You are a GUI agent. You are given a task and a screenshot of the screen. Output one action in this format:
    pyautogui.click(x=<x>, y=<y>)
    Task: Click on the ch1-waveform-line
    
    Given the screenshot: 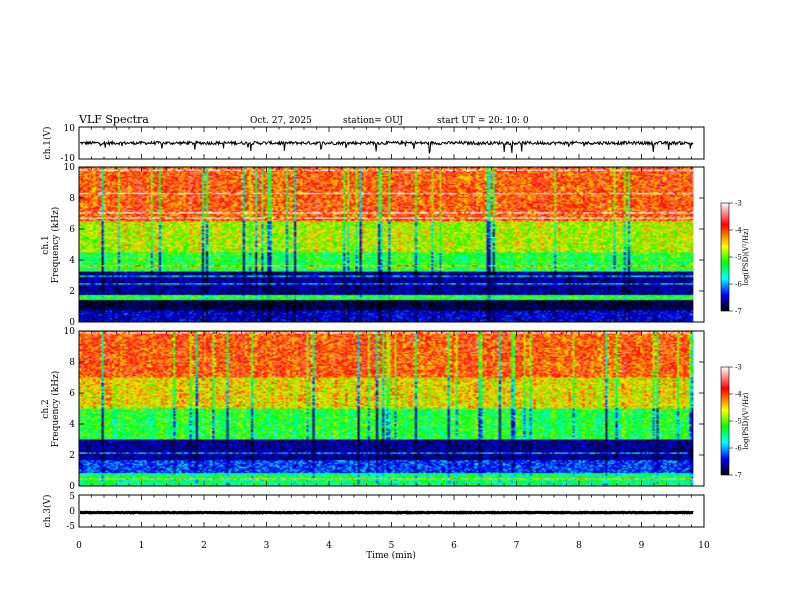 What is the action you would take?
    pyautogui.click(x=386, y=147)
    